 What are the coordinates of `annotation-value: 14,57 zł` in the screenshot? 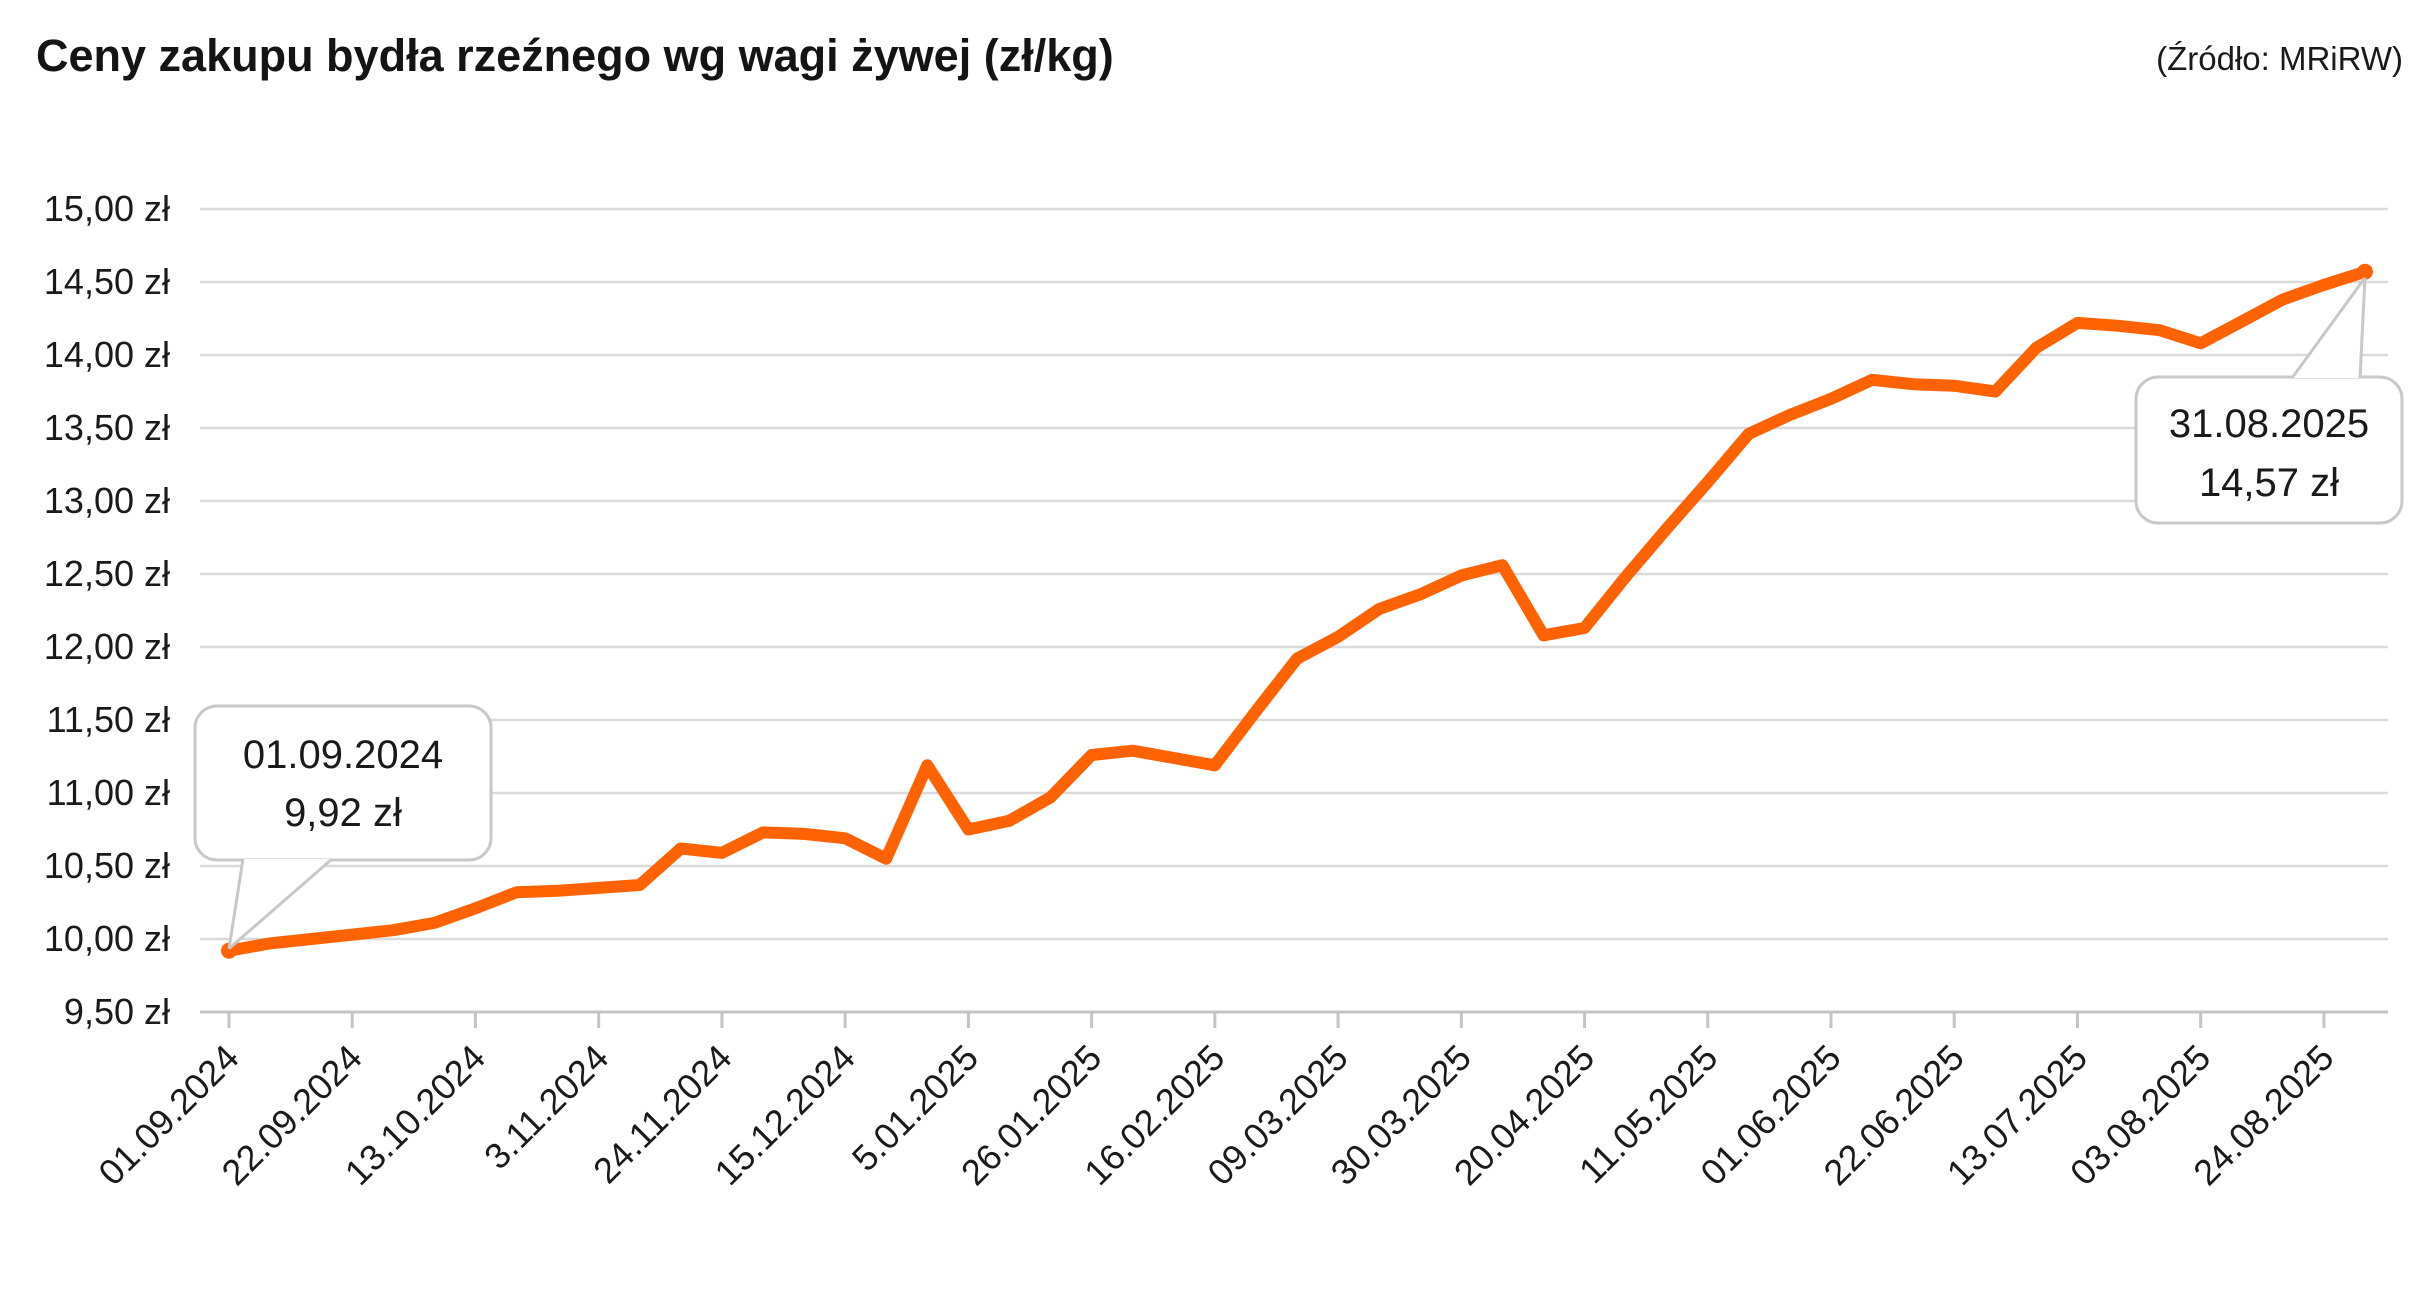 It's located at (2269, 483).